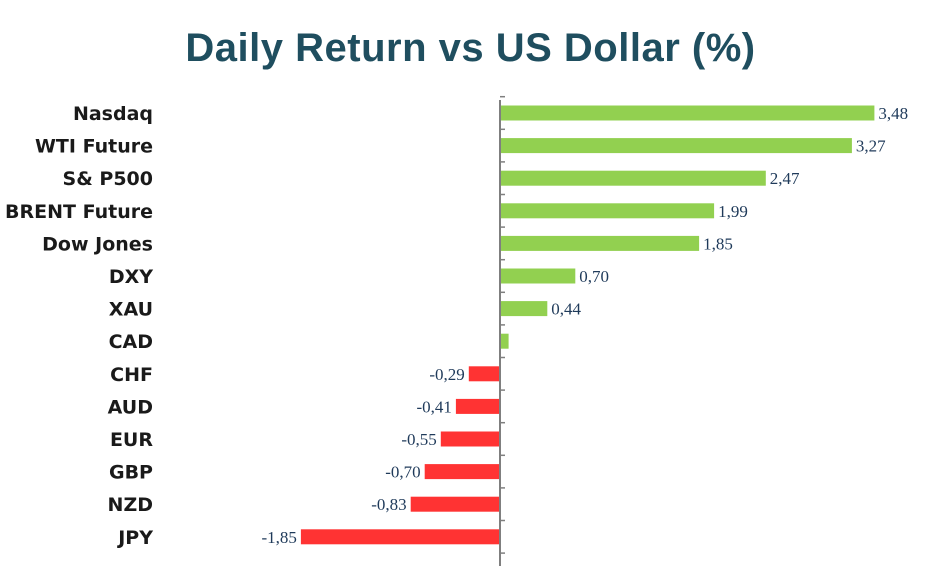 The height and width of the screenshot is (586, 941). I want to click on category-label: CHF, so click(131, 375).